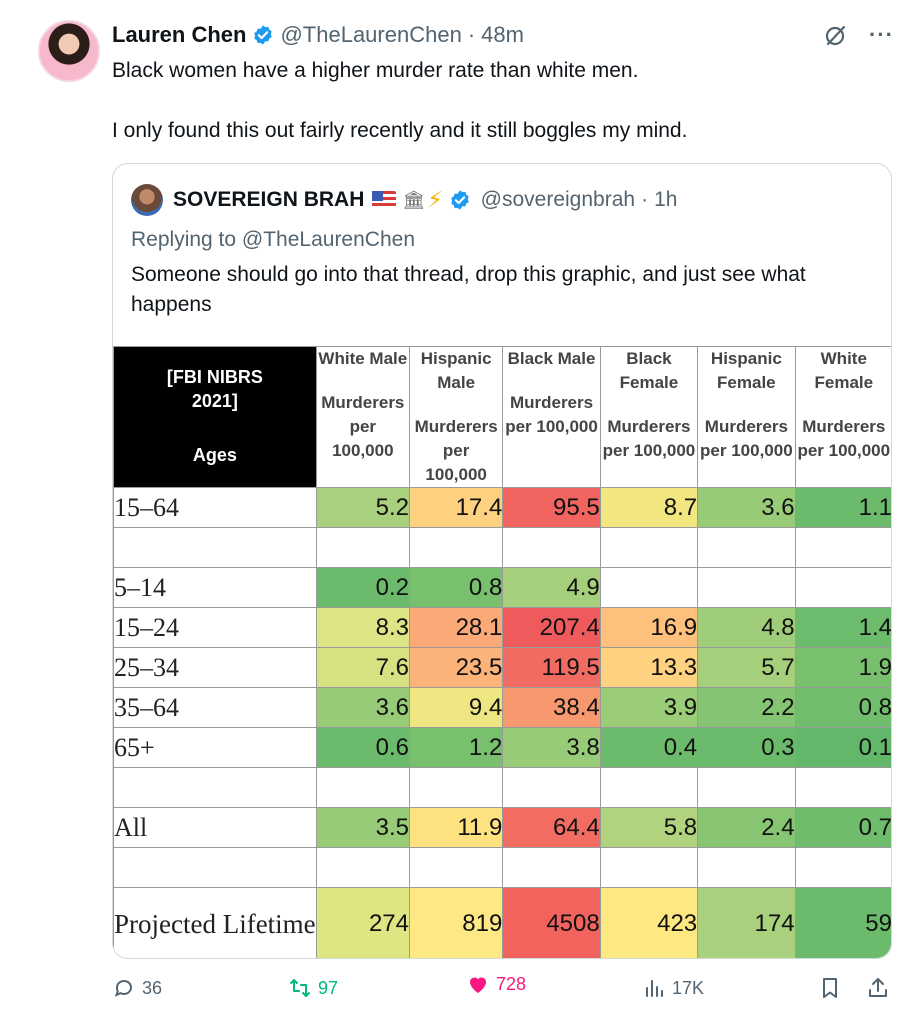 The image size is (922, 1024). I want to click on author-avatar, so click(69, 51).